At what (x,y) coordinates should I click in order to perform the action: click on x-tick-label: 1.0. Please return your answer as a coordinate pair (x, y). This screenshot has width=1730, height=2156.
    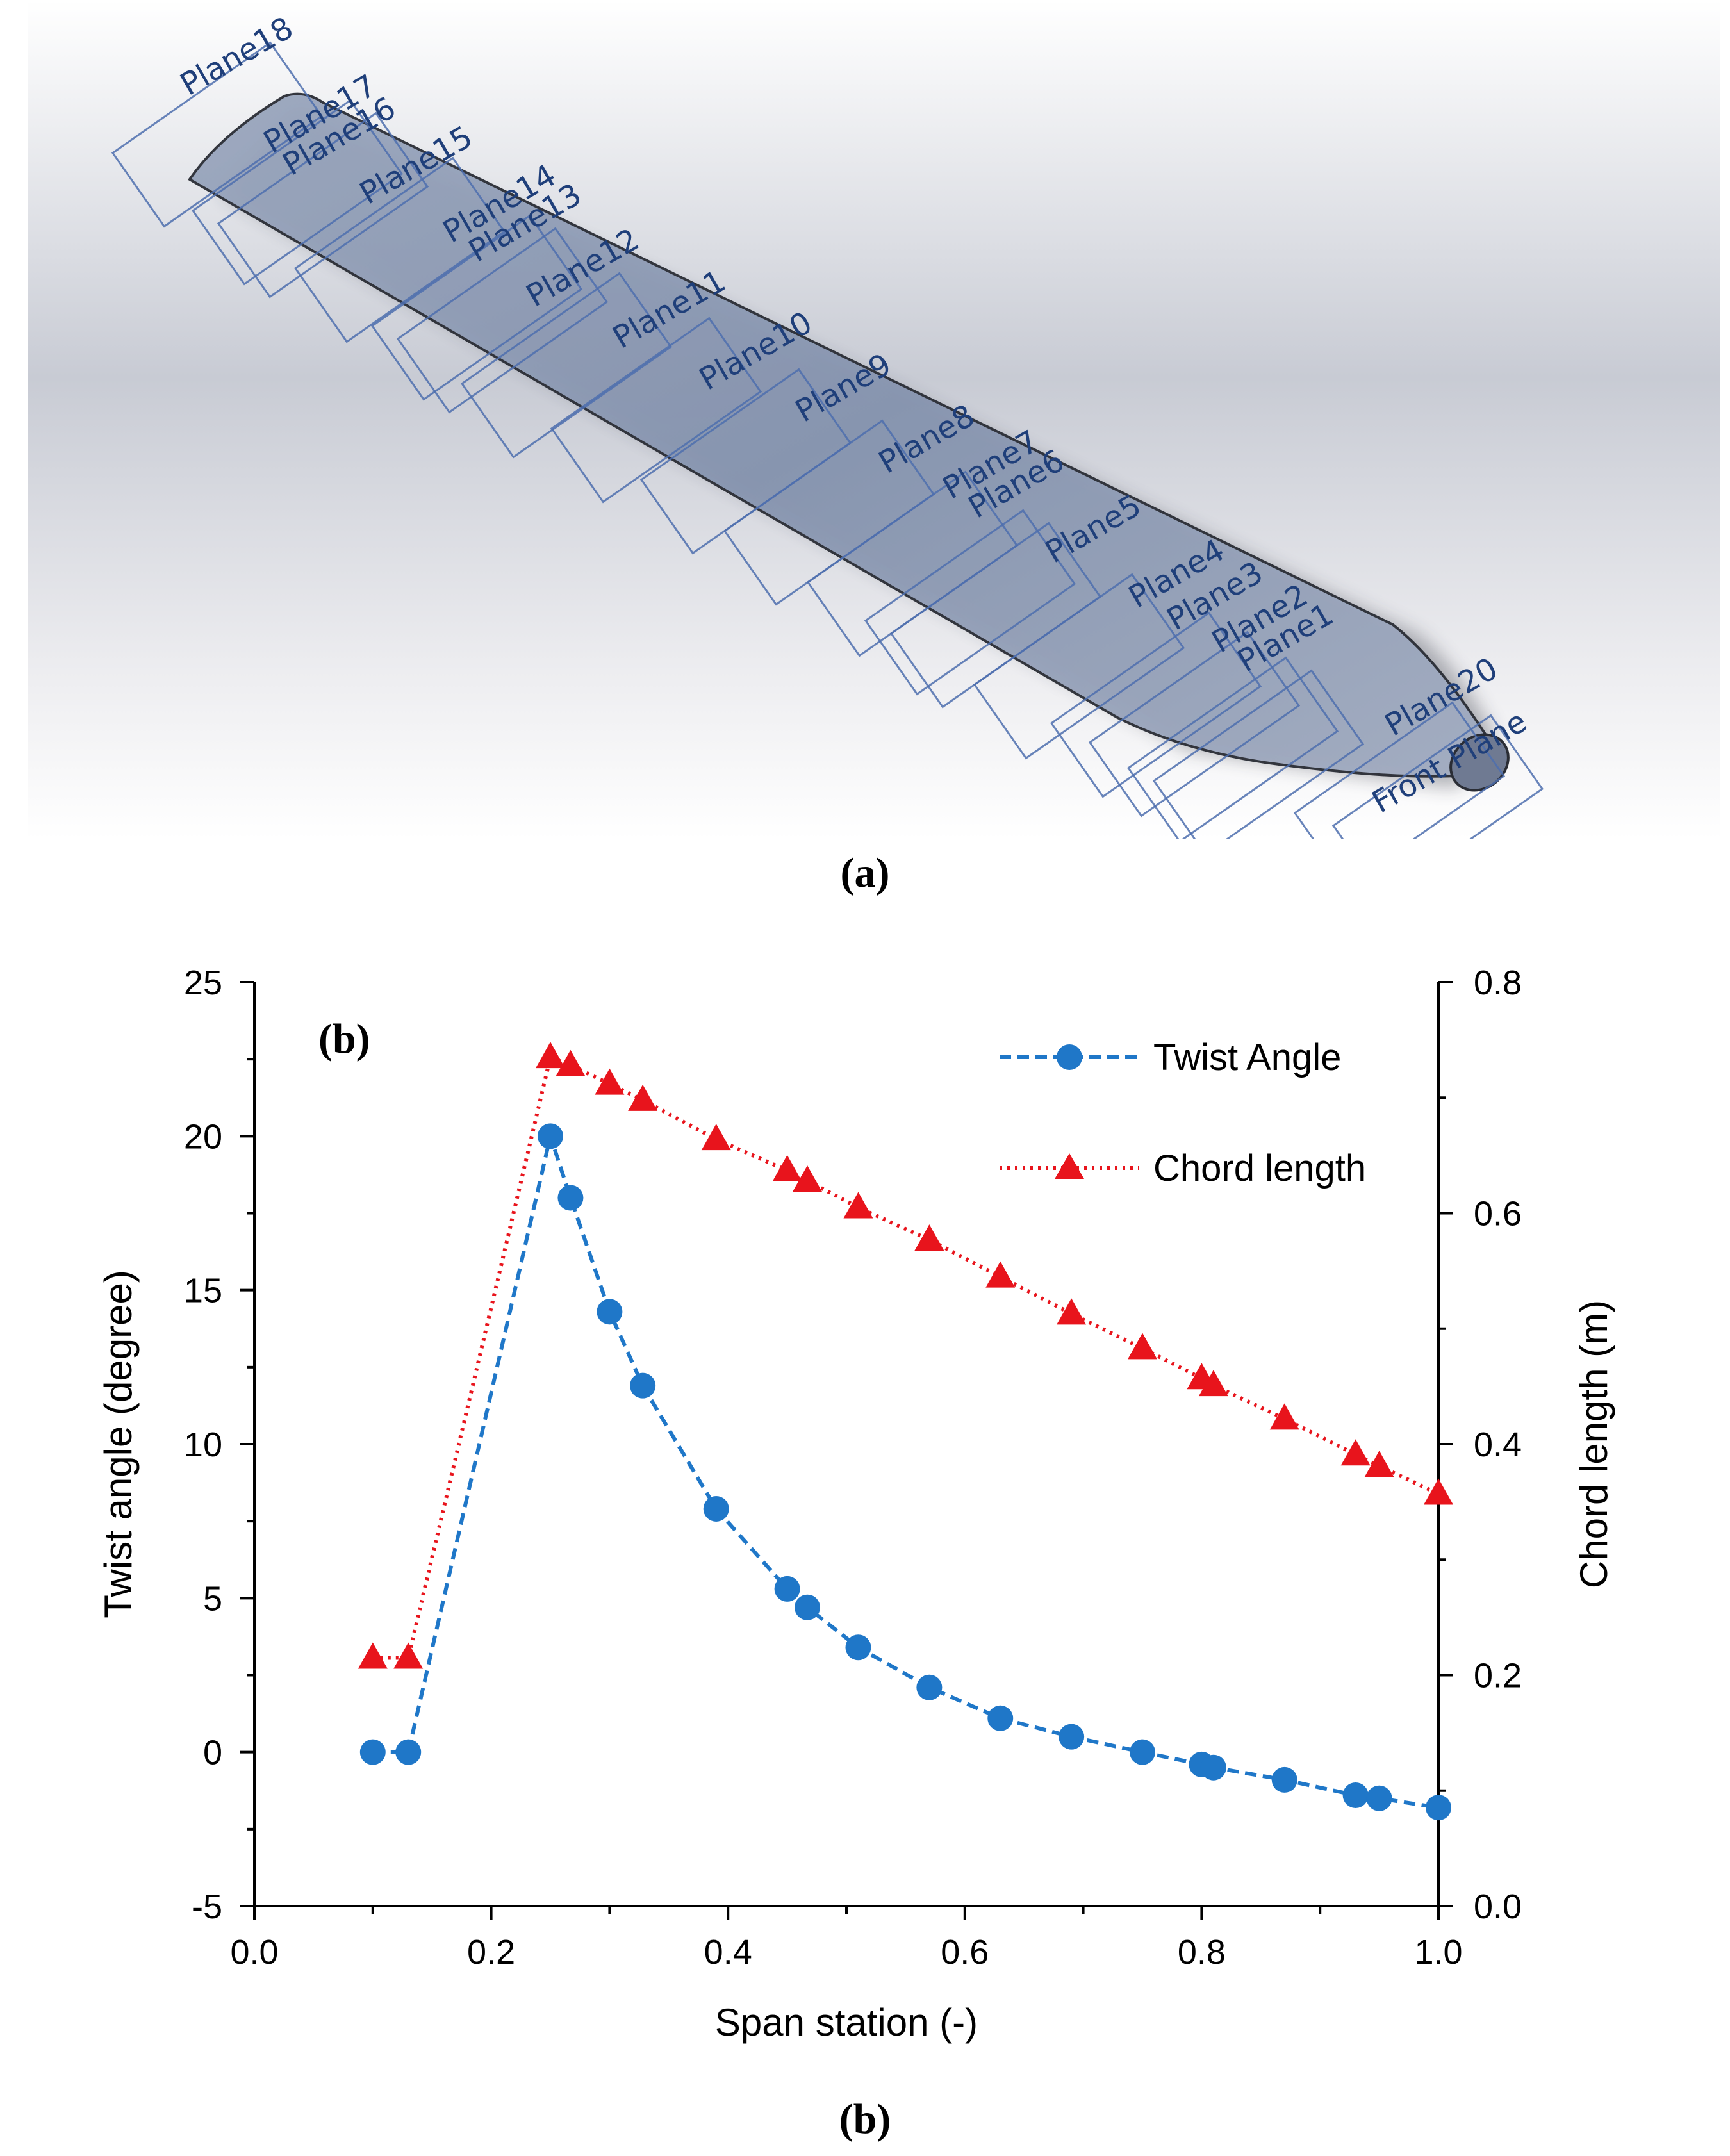
    Looking at the image, I should click on (1438, 1952).